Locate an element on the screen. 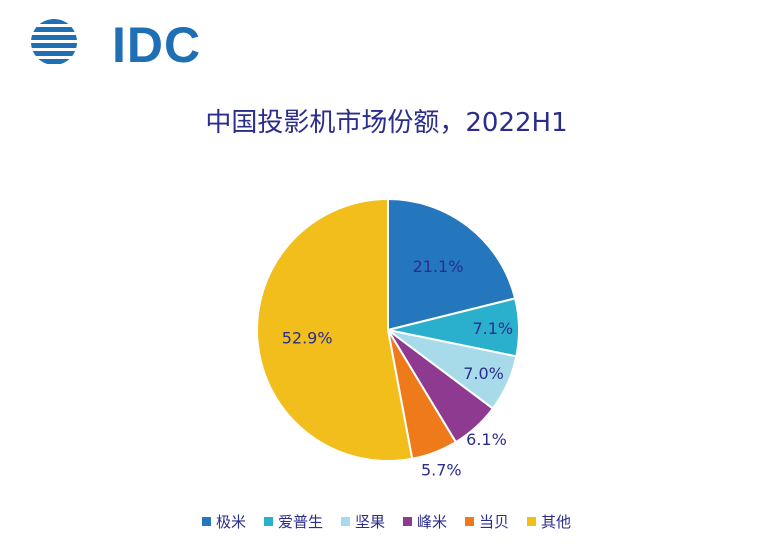 The height and width of the screenshot is (559, 773). legend-item-4: 当贝 is located at coordinates (487, 521).